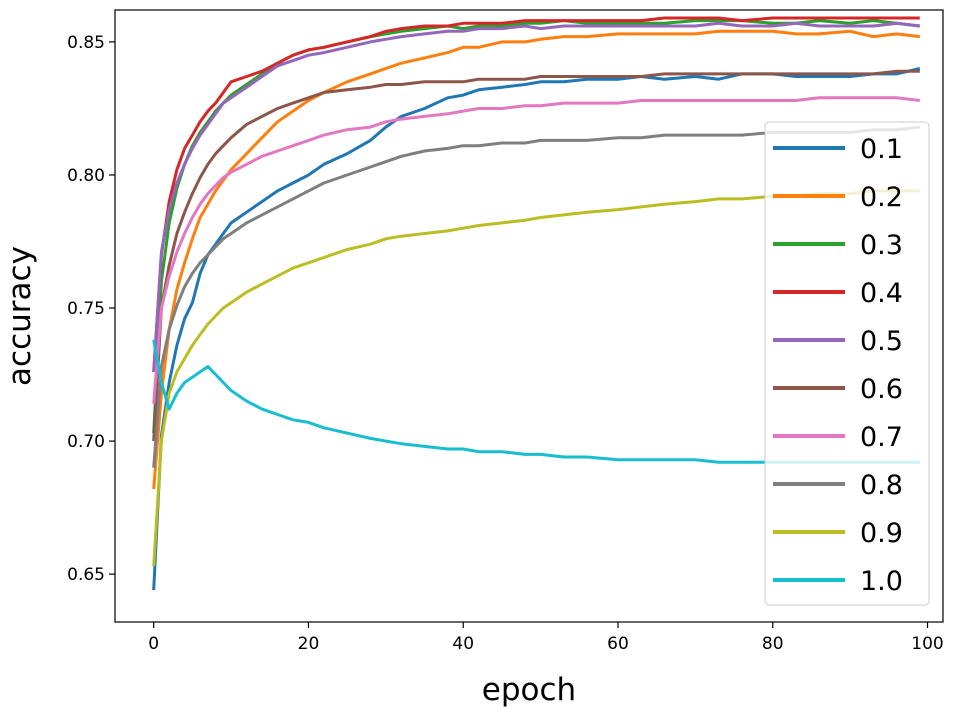  I want to click on series-line-1.0, so click(536, 401).